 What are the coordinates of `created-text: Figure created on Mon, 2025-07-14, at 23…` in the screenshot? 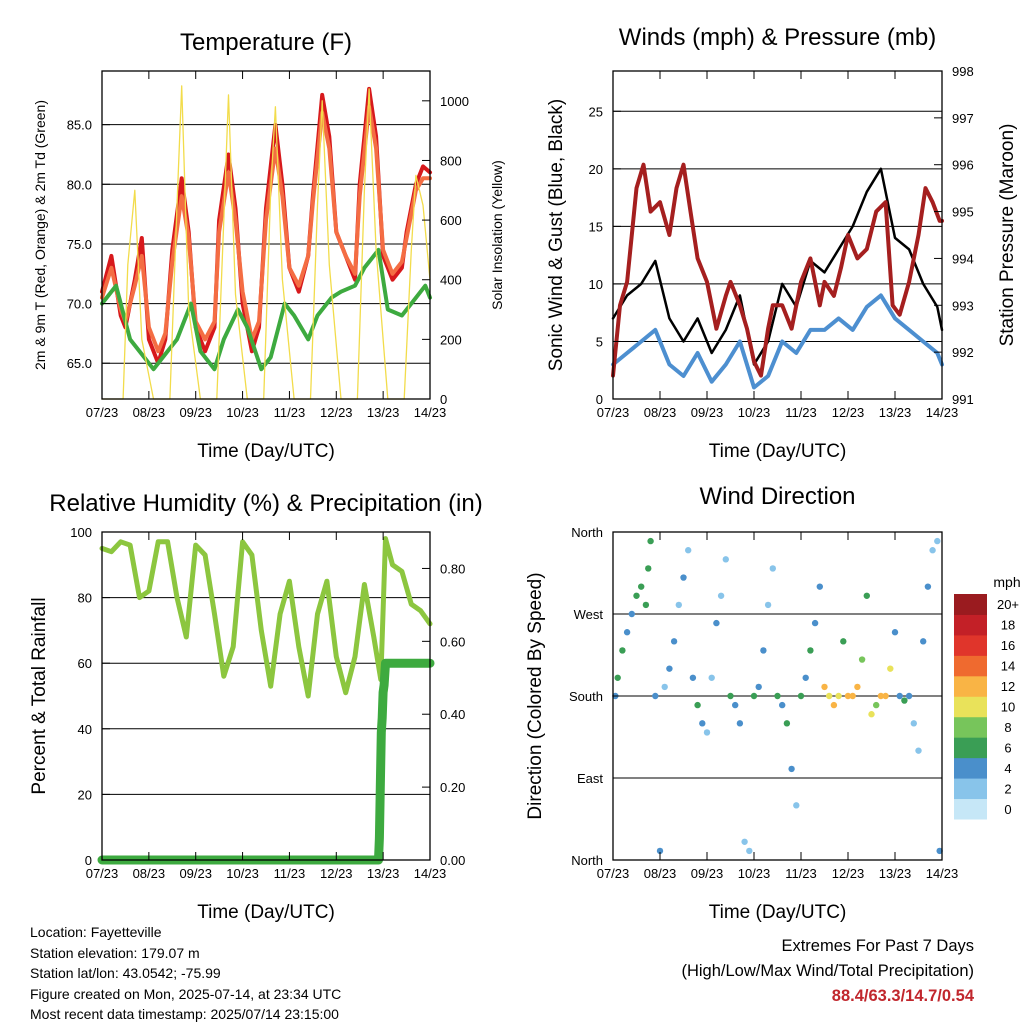 It's located at (186, 993).